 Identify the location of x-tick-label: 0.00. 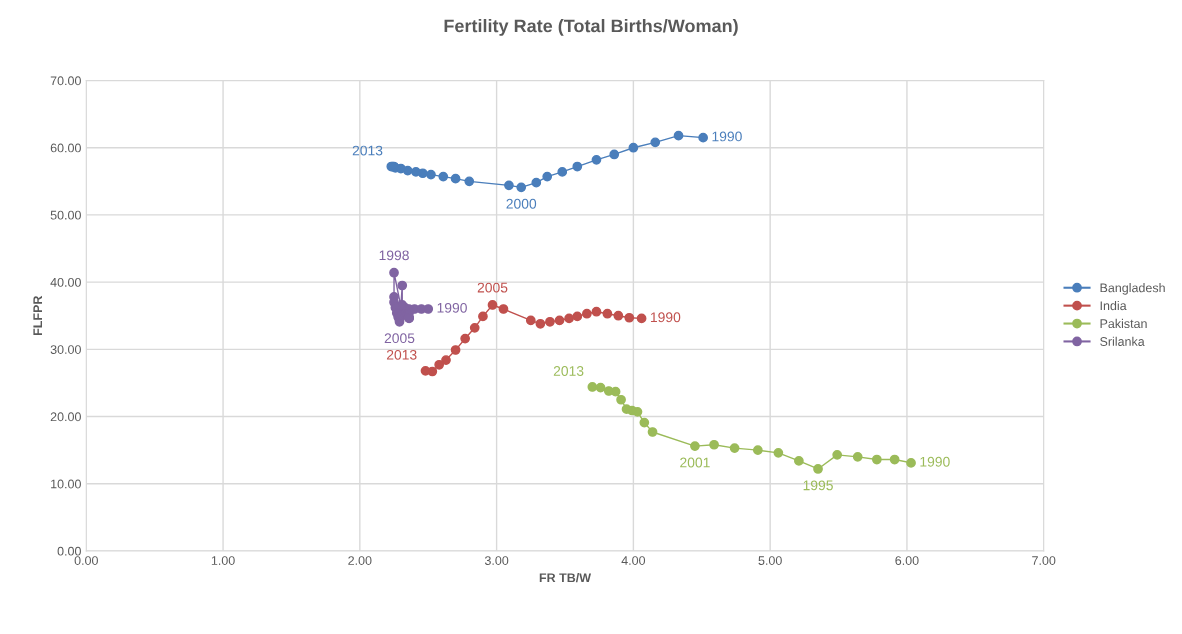
(86, 560).